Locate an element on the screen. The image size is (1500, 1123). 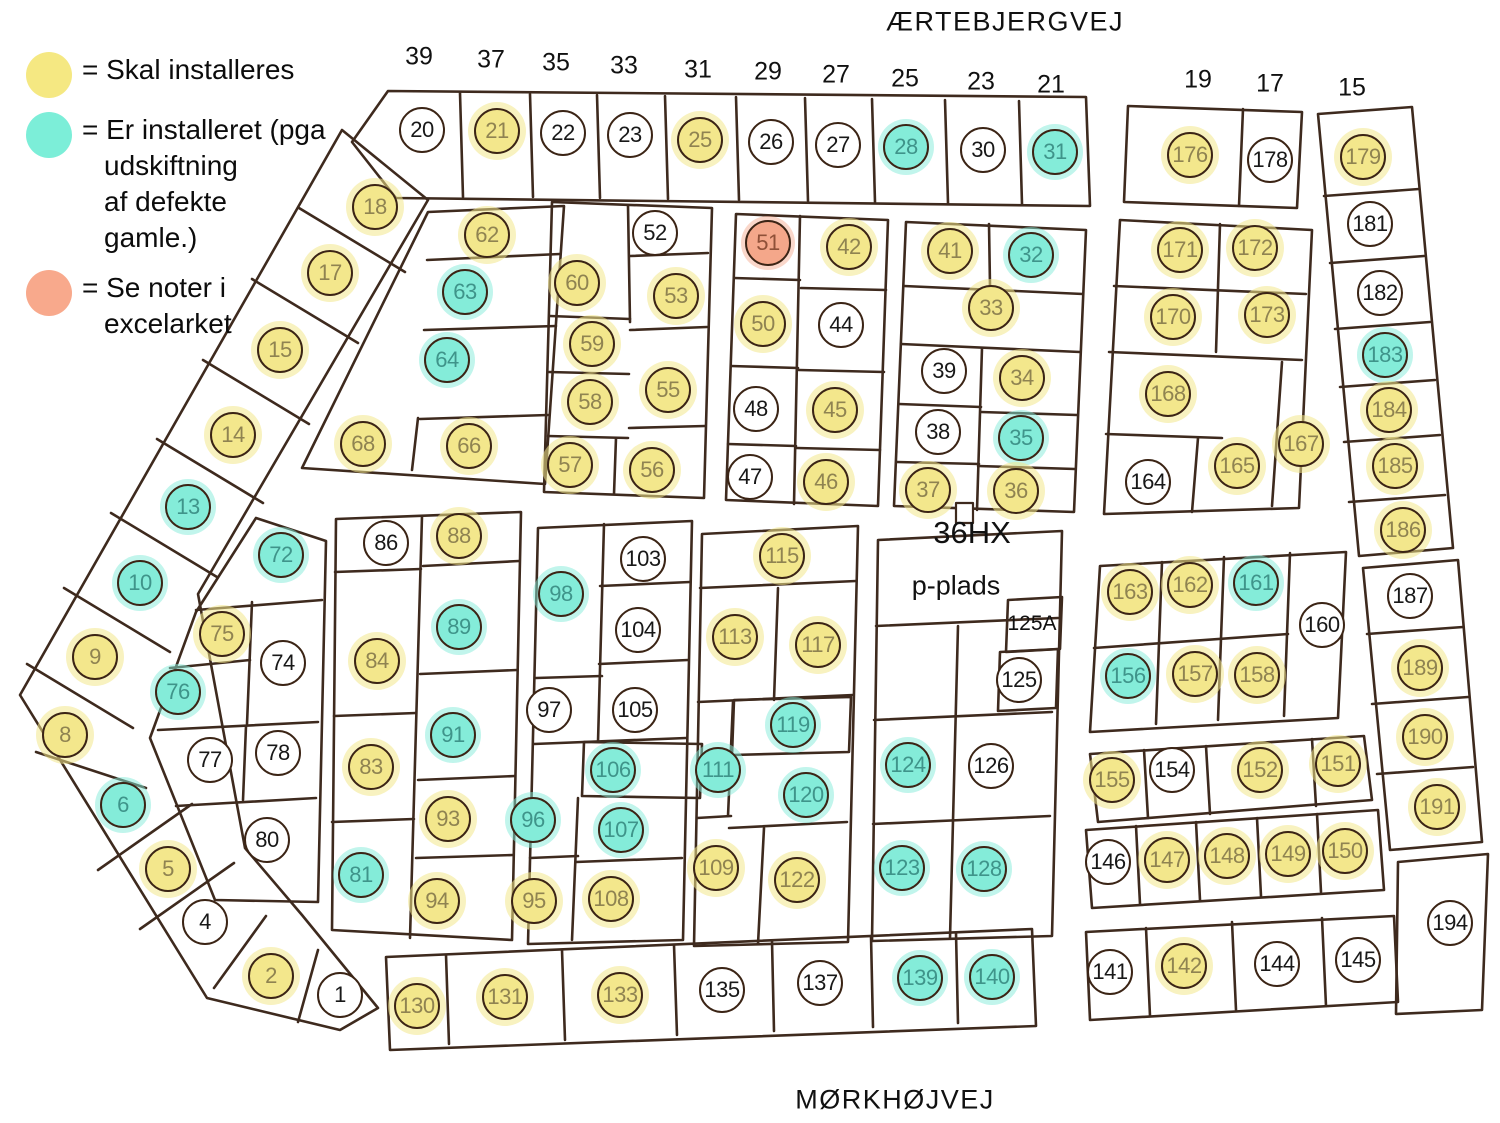
plot-marker-46: 46 is located at coordinates (826, 482).